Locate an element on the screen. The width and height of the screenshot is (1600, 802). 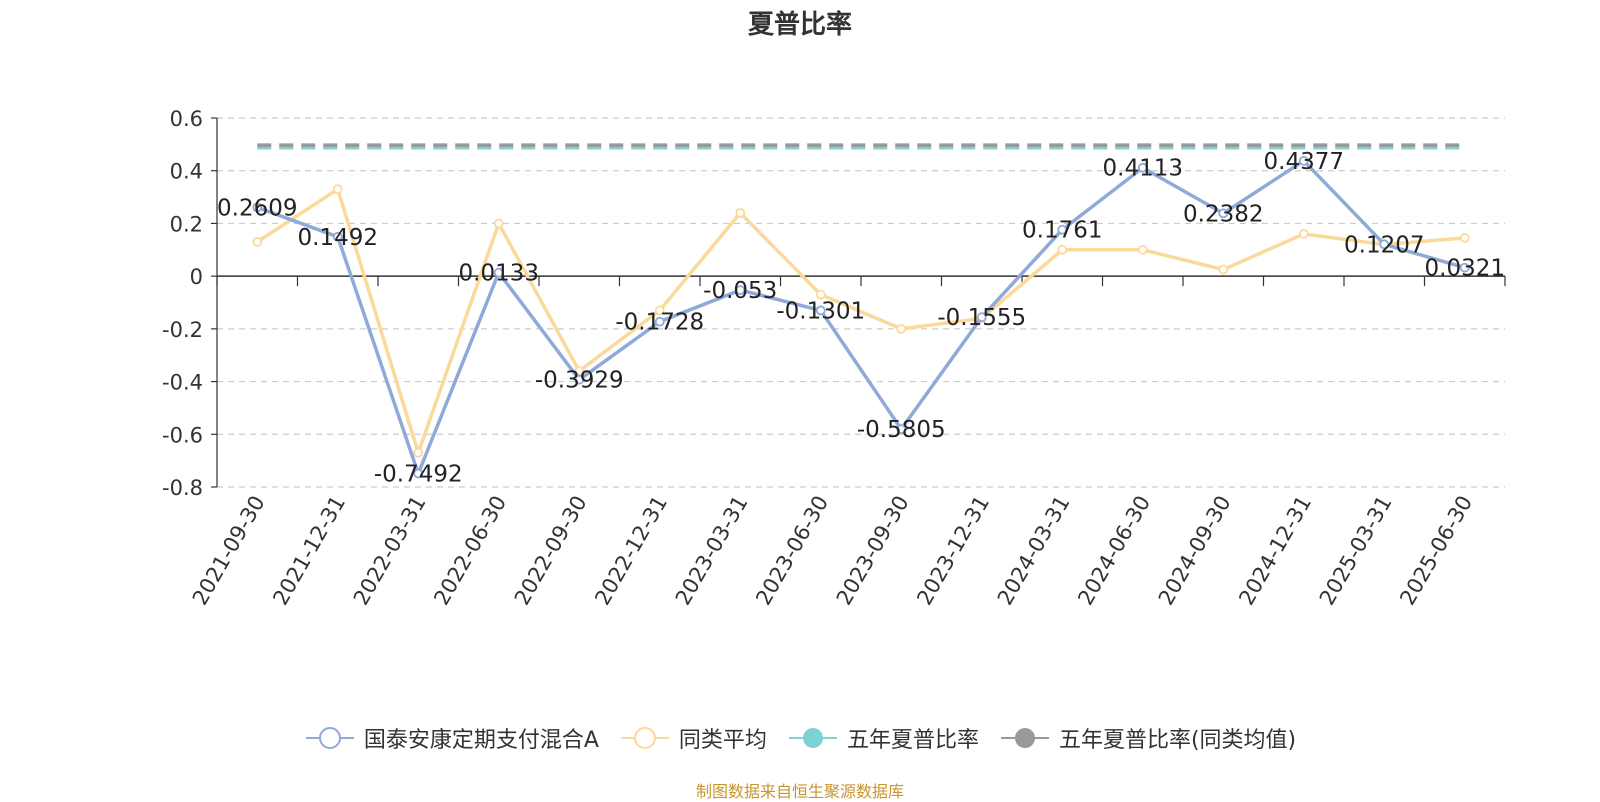
data-label: 0.2609 is located at coordinates (257, 208).